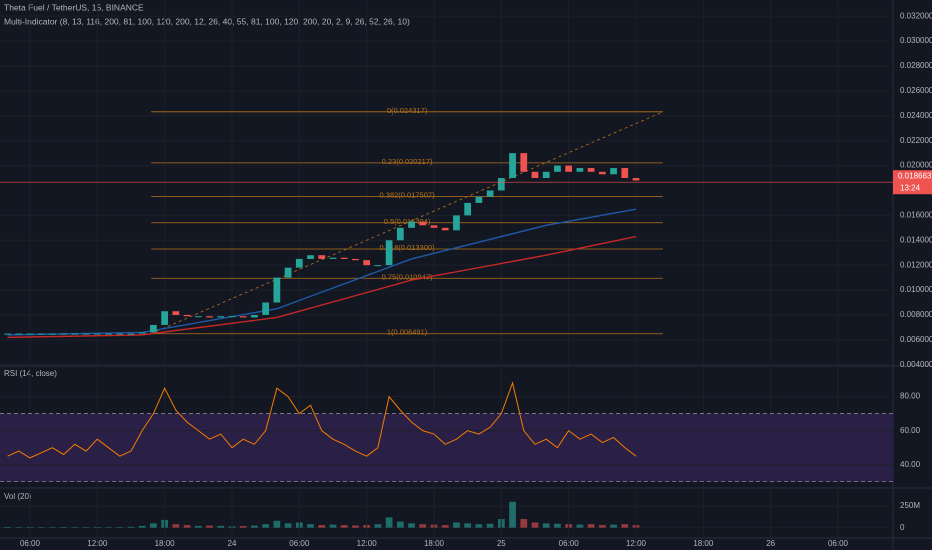 The image size is (932, 550). Describe the element at coordinates (407, 276) in the screenshot. I see `fib-label: 0.75(0.010947)` at that location.